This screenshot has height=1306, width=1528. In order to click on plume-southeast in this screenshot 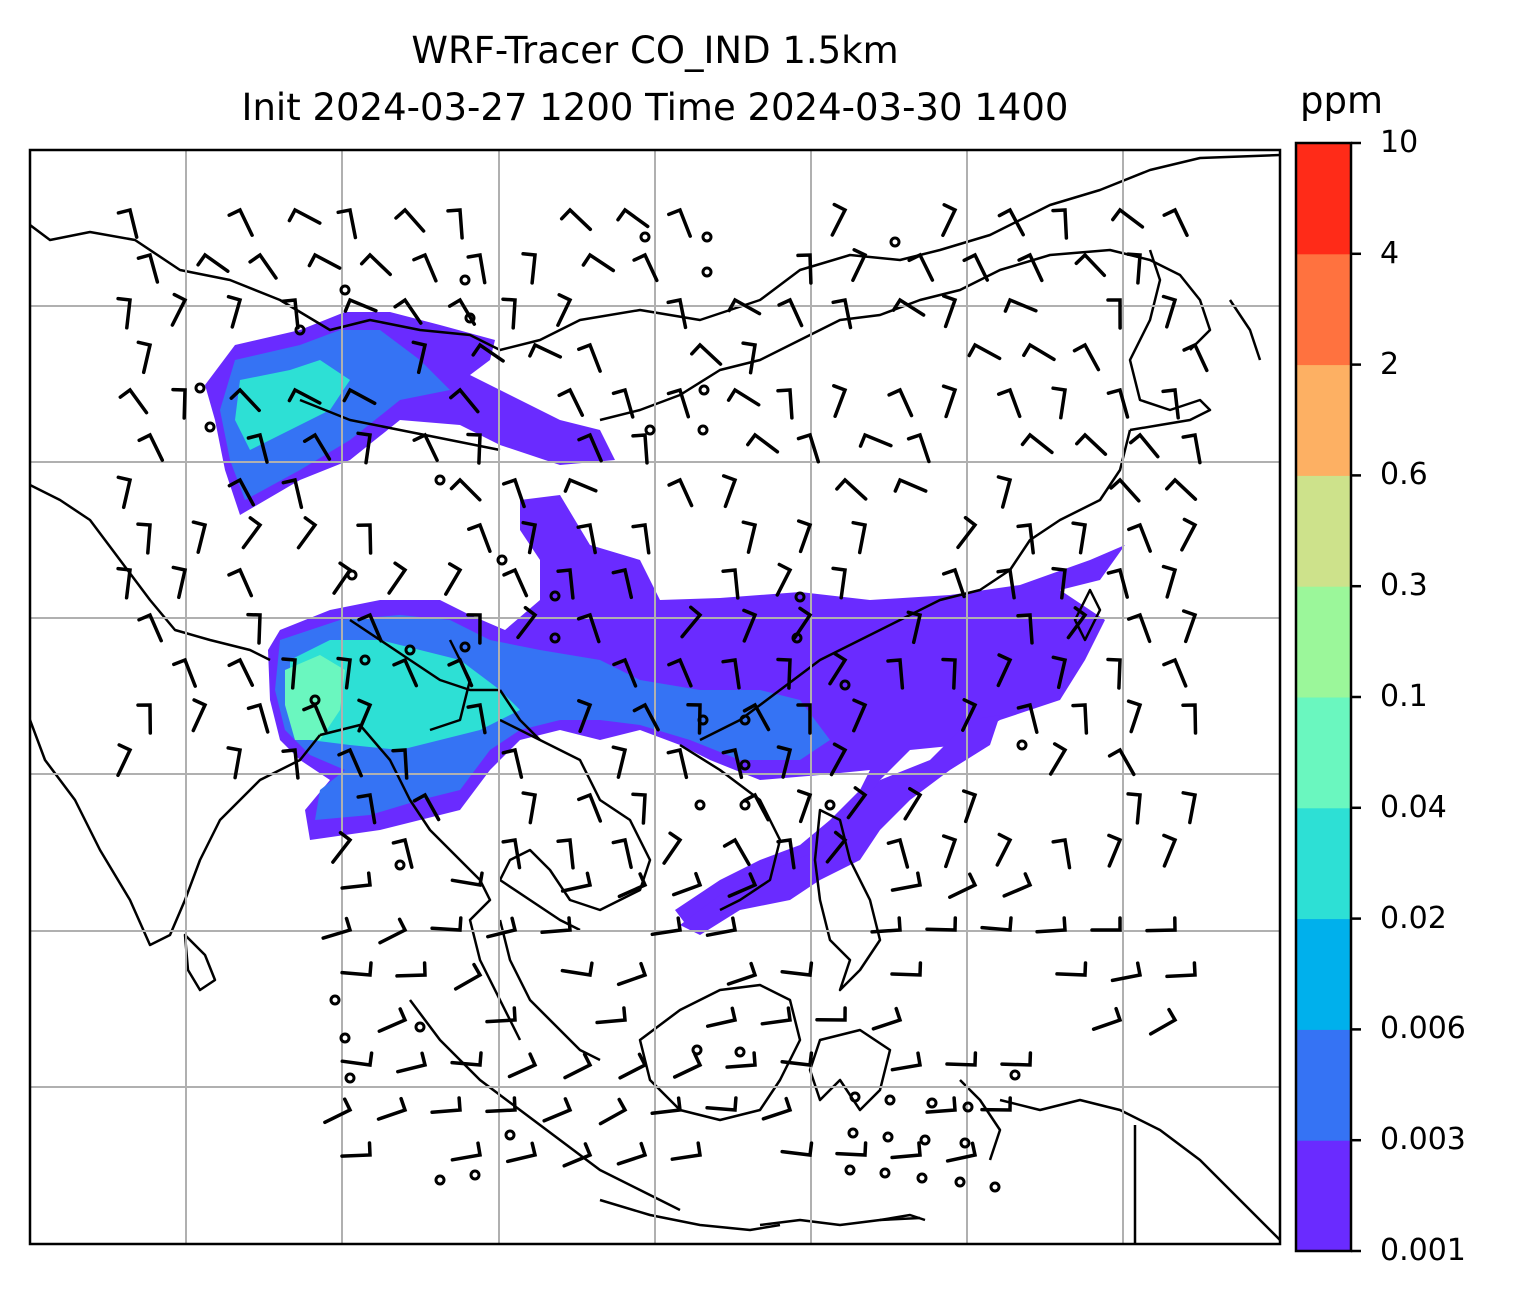, I will do `click(840, 825)`.